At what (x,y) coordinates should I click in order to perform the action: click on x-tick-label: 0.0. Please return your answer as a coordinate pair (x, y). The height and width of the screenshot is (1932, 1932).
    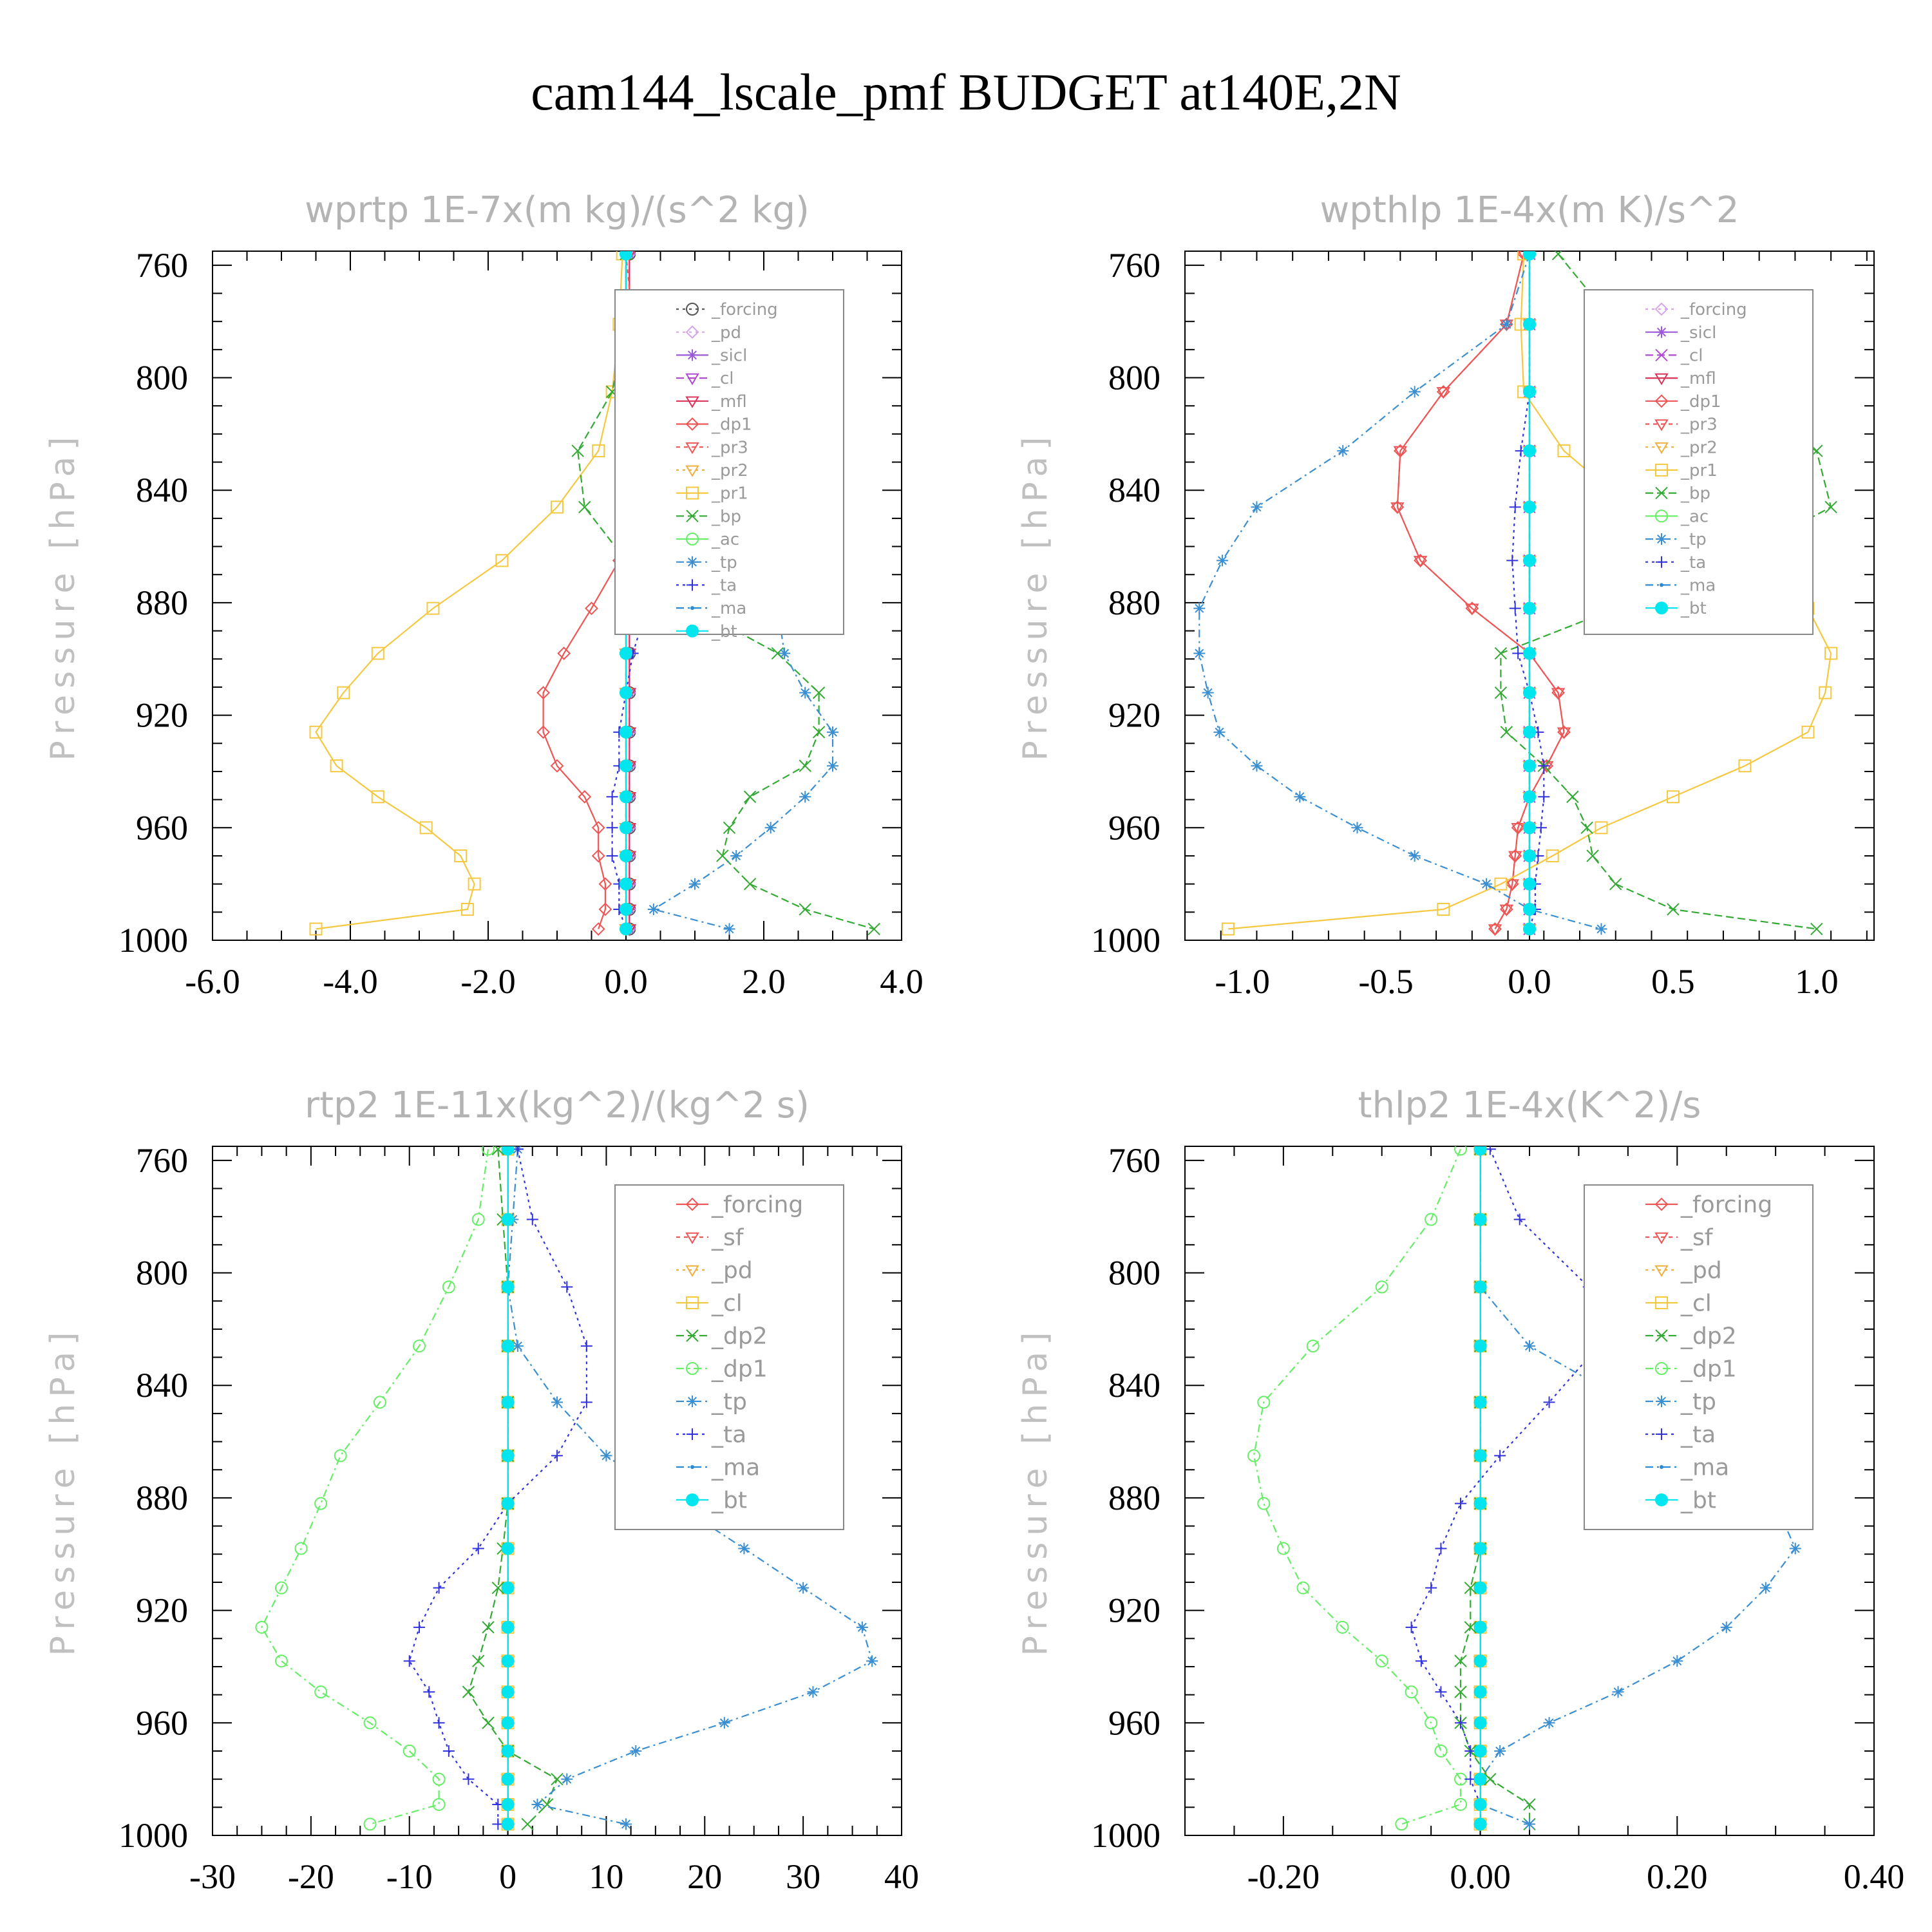
    Looking at the image, I should click on (626, 981).